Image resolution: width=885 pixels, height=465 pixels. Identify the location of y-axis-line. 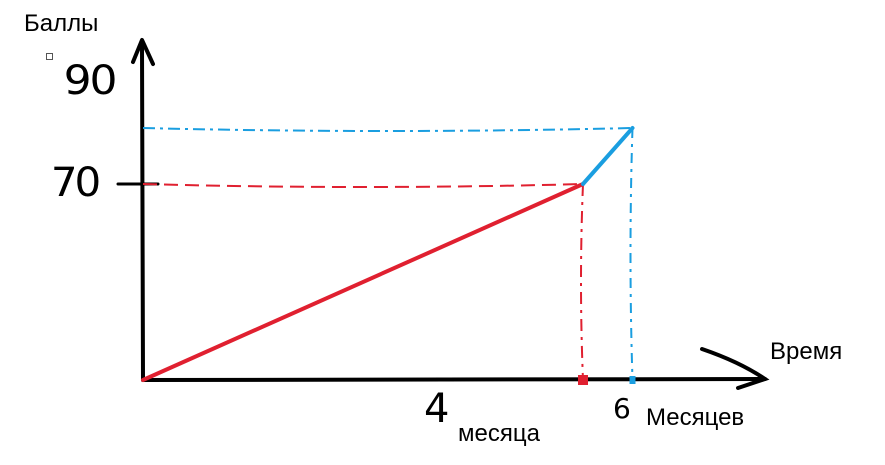
(142, 212).